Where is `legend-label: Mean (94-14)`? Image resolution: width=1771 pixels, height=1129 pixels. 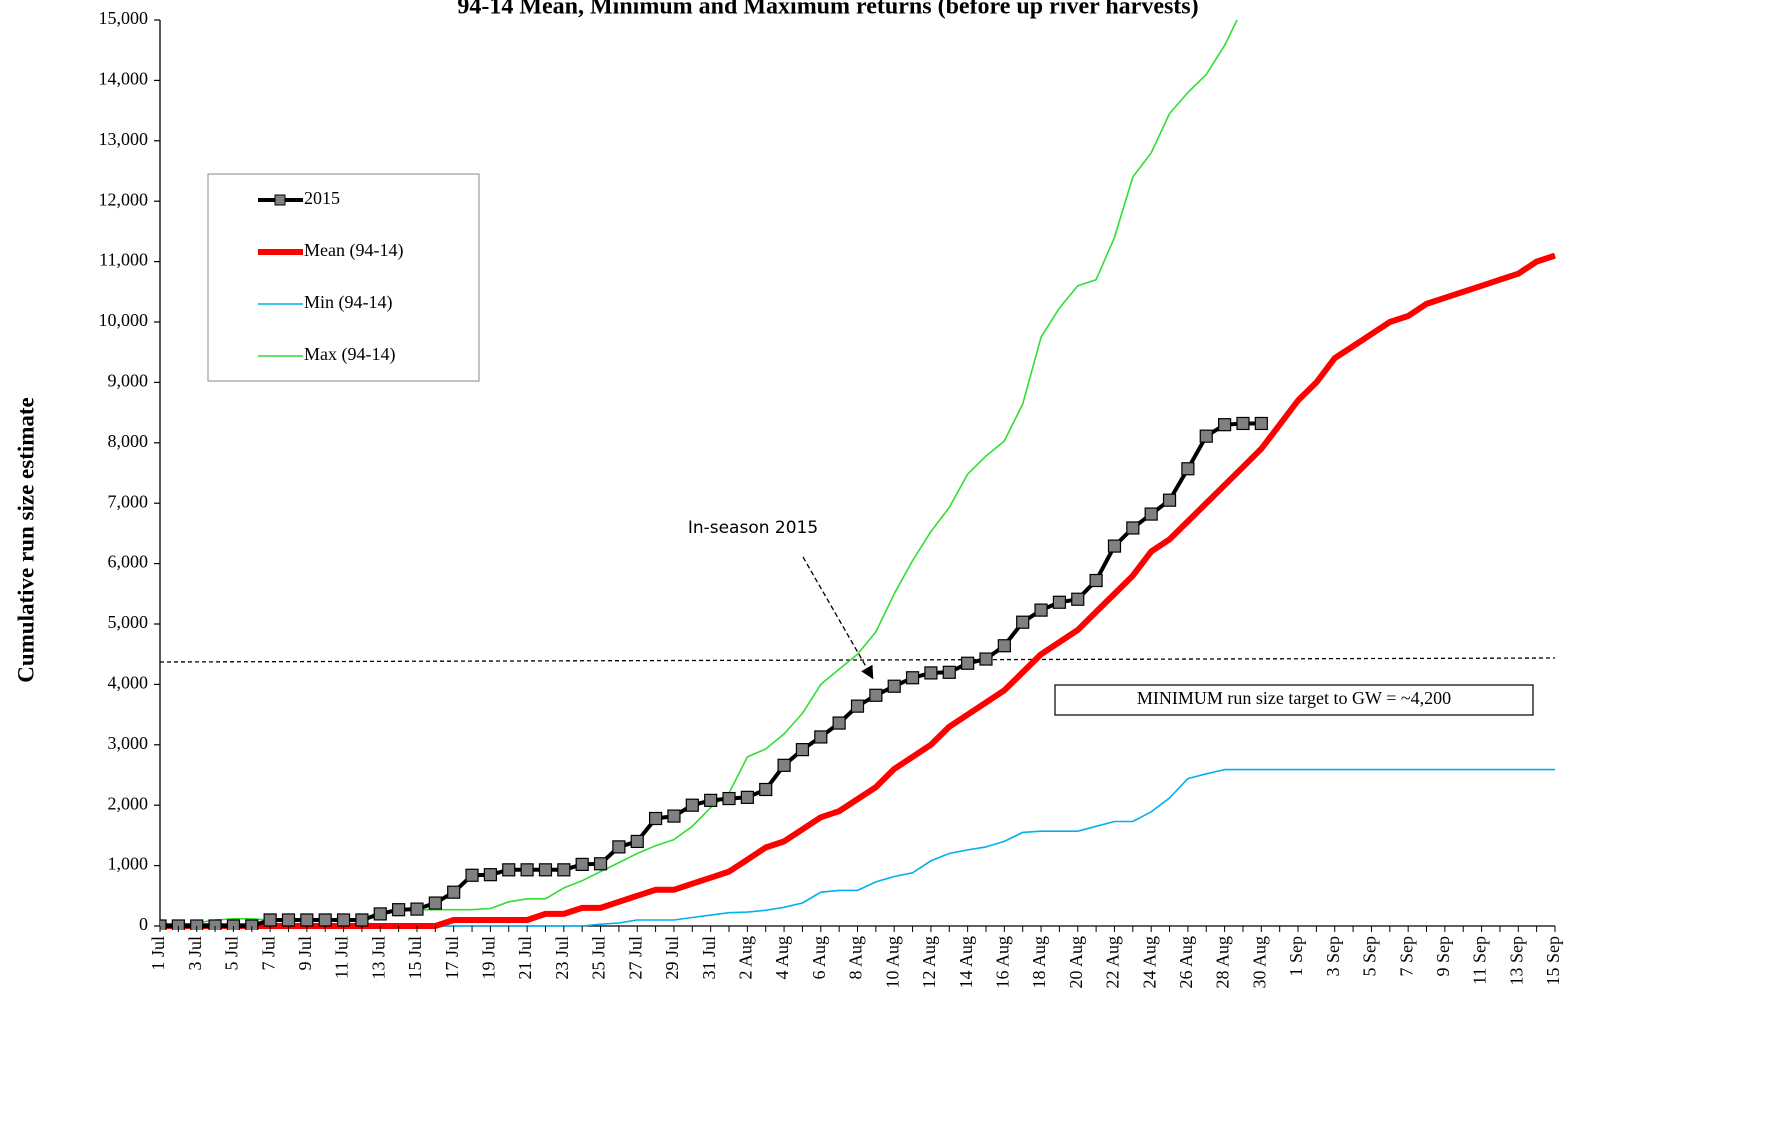 legend-label: Mean (94-14) is located at coordinates (353, 250).